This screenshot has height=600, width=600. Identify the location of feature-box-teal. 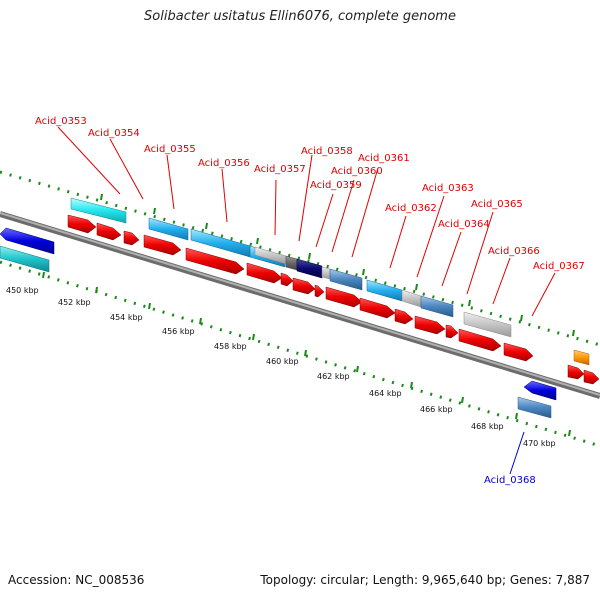
(25, 259).